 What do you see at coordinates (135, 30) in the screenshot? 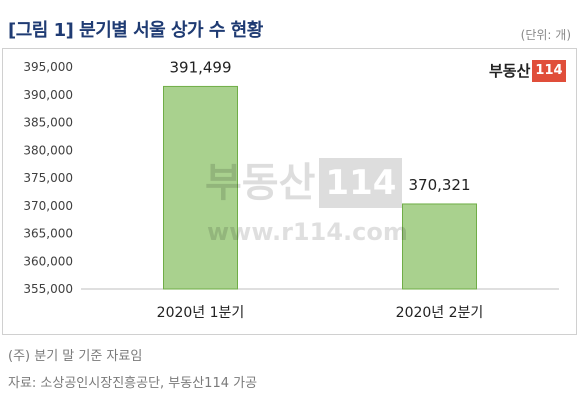
I see `chart-title: [그림 1] 분기별 서울 상가 수 현황` at bounding box center [135, 30].